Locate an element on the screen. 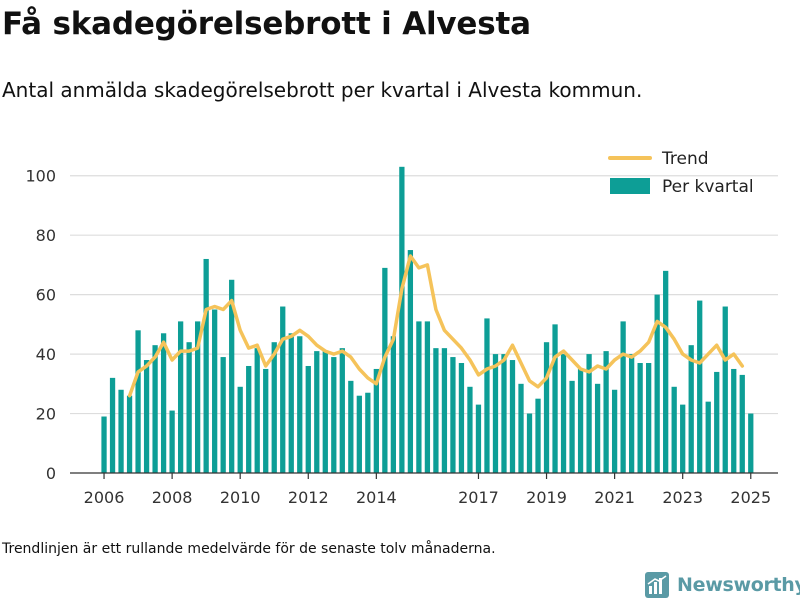  brand-logo: Newsworthy is located at coordinates (722, 585).